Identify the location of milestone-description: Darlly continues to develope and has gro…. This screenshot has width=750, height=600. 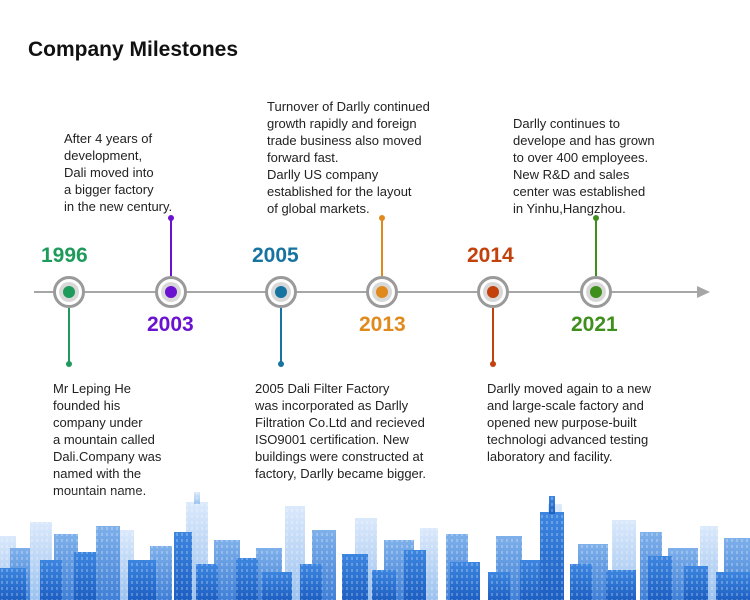
(584, 166).